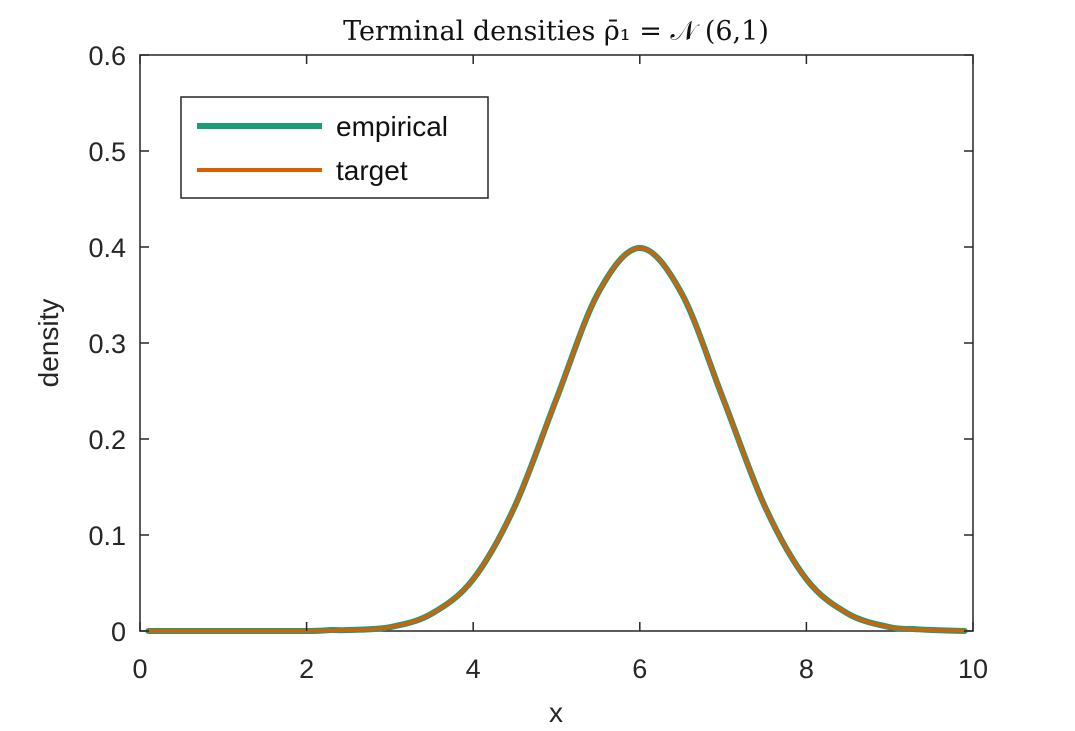 The height and width of the screenshot is (731, 1075). I want to click on y-tick-label: 0.2, so click(107, 440).